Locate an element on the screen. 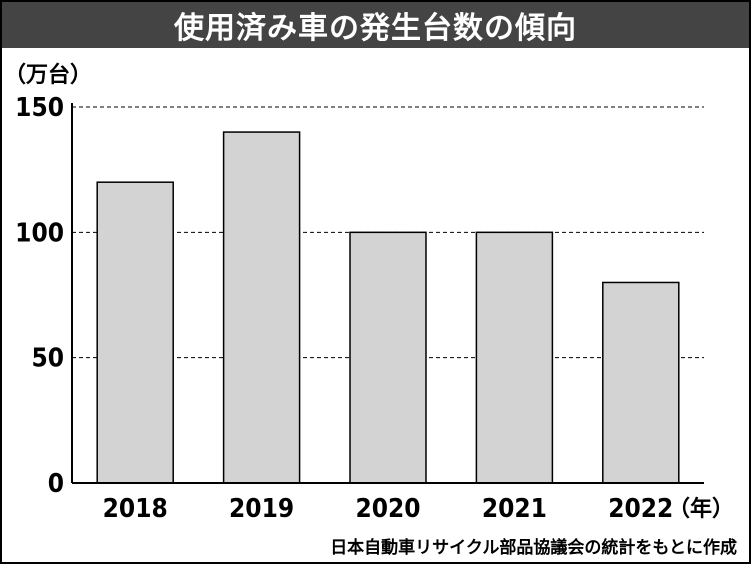  x-tick-label: 2020 is located at coordinates (387, 509).